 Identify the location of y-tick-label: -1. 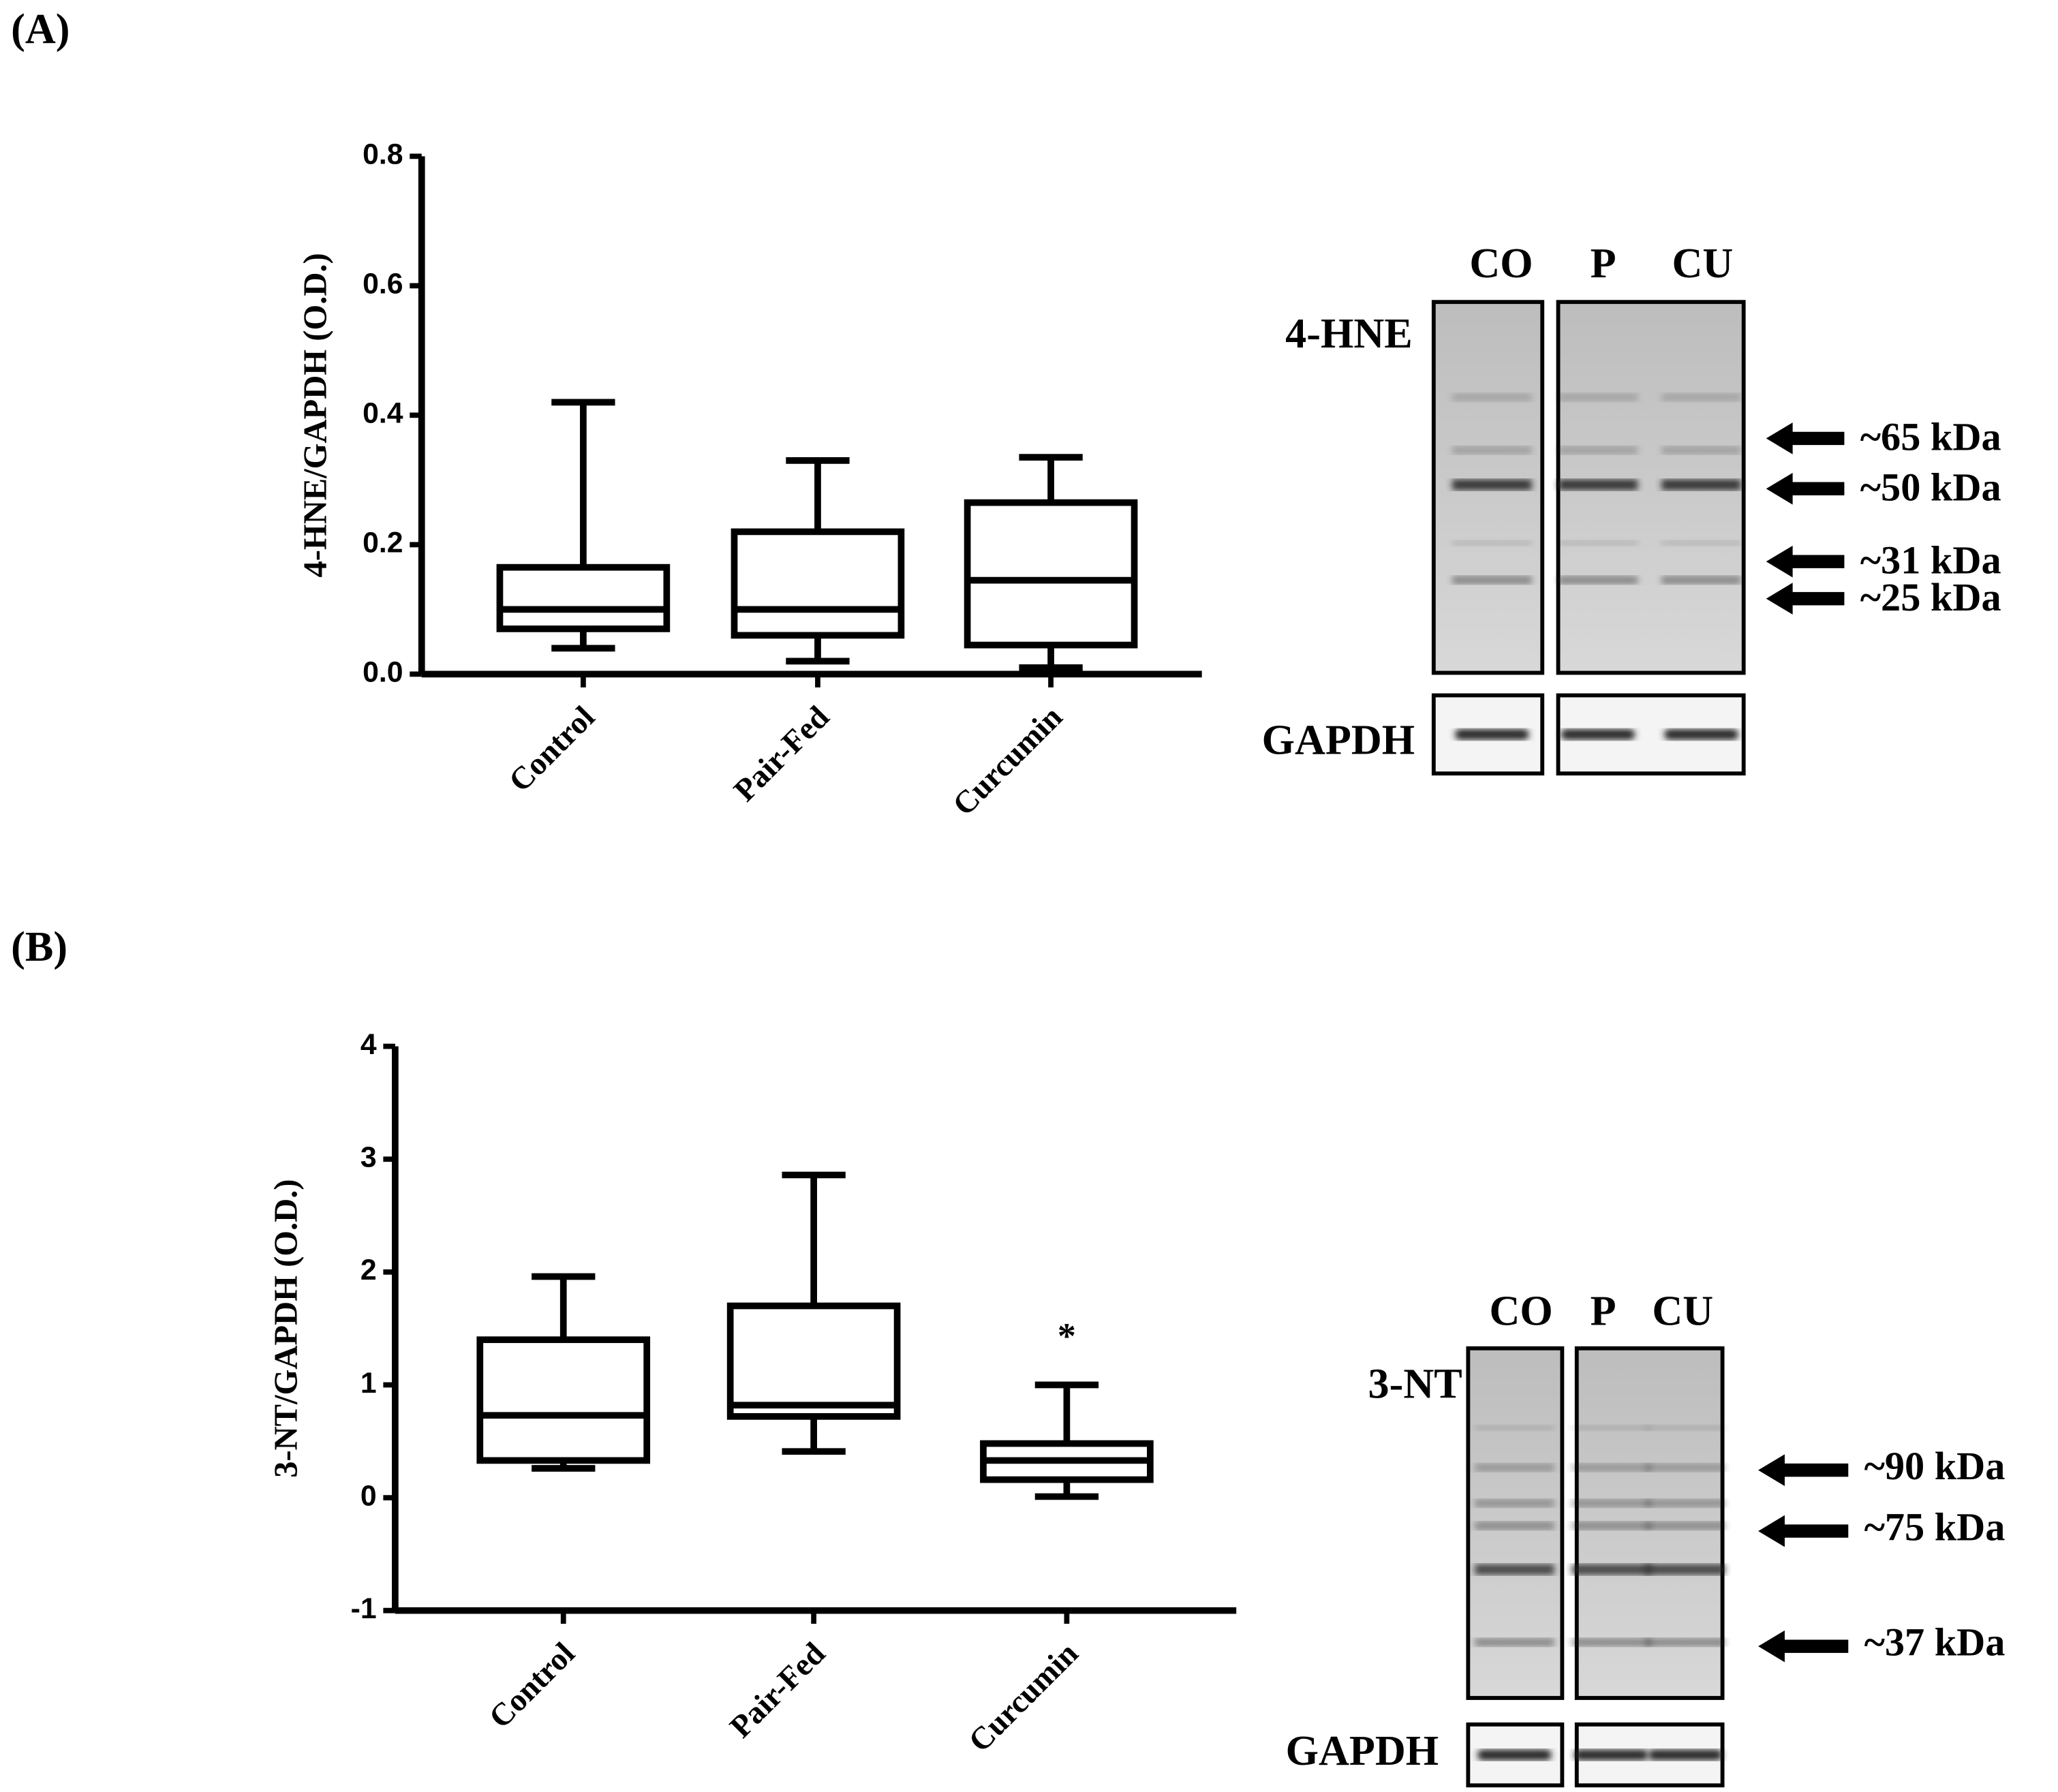
(364, 1609).